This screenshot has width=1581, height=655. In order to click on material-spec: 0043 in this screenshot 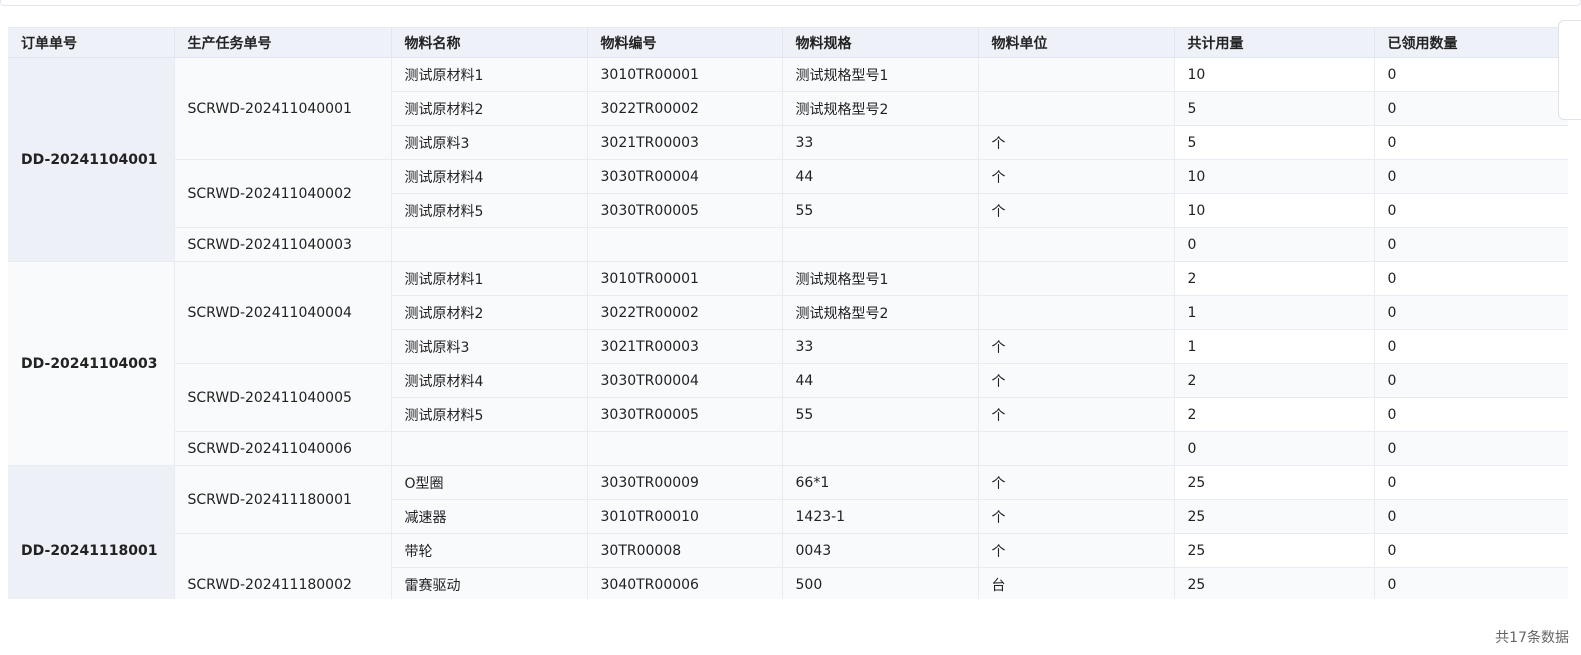, I will do `click(880, 550)`.